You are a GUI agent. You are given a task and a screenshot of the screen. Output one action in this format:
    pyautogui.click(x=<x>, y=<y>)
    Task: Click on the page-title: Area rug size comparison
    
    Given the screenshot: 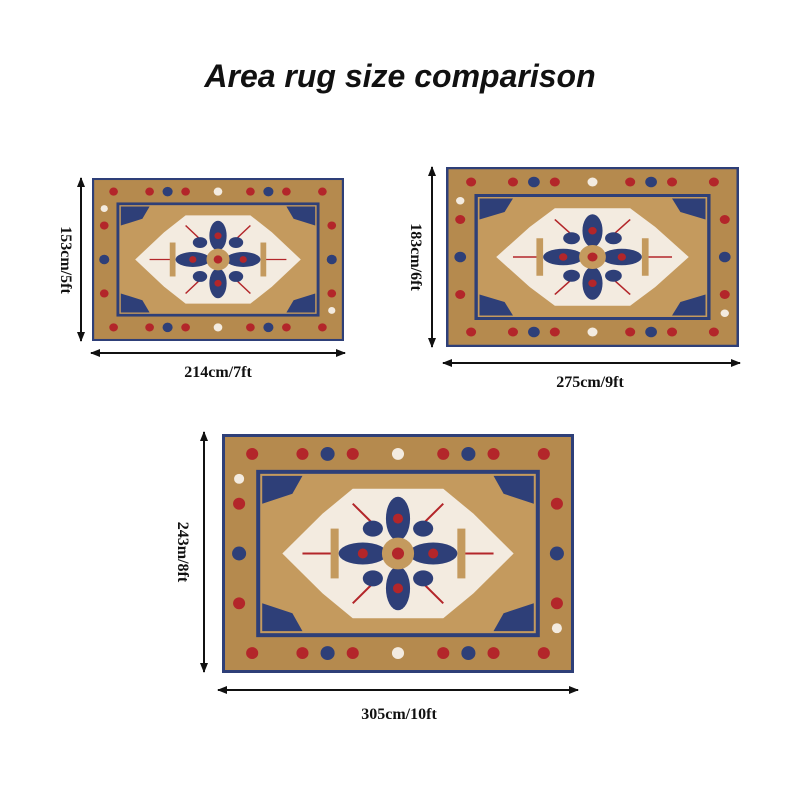 What is the action you would take?
    pyautogui.click(x=400, y=76)
    